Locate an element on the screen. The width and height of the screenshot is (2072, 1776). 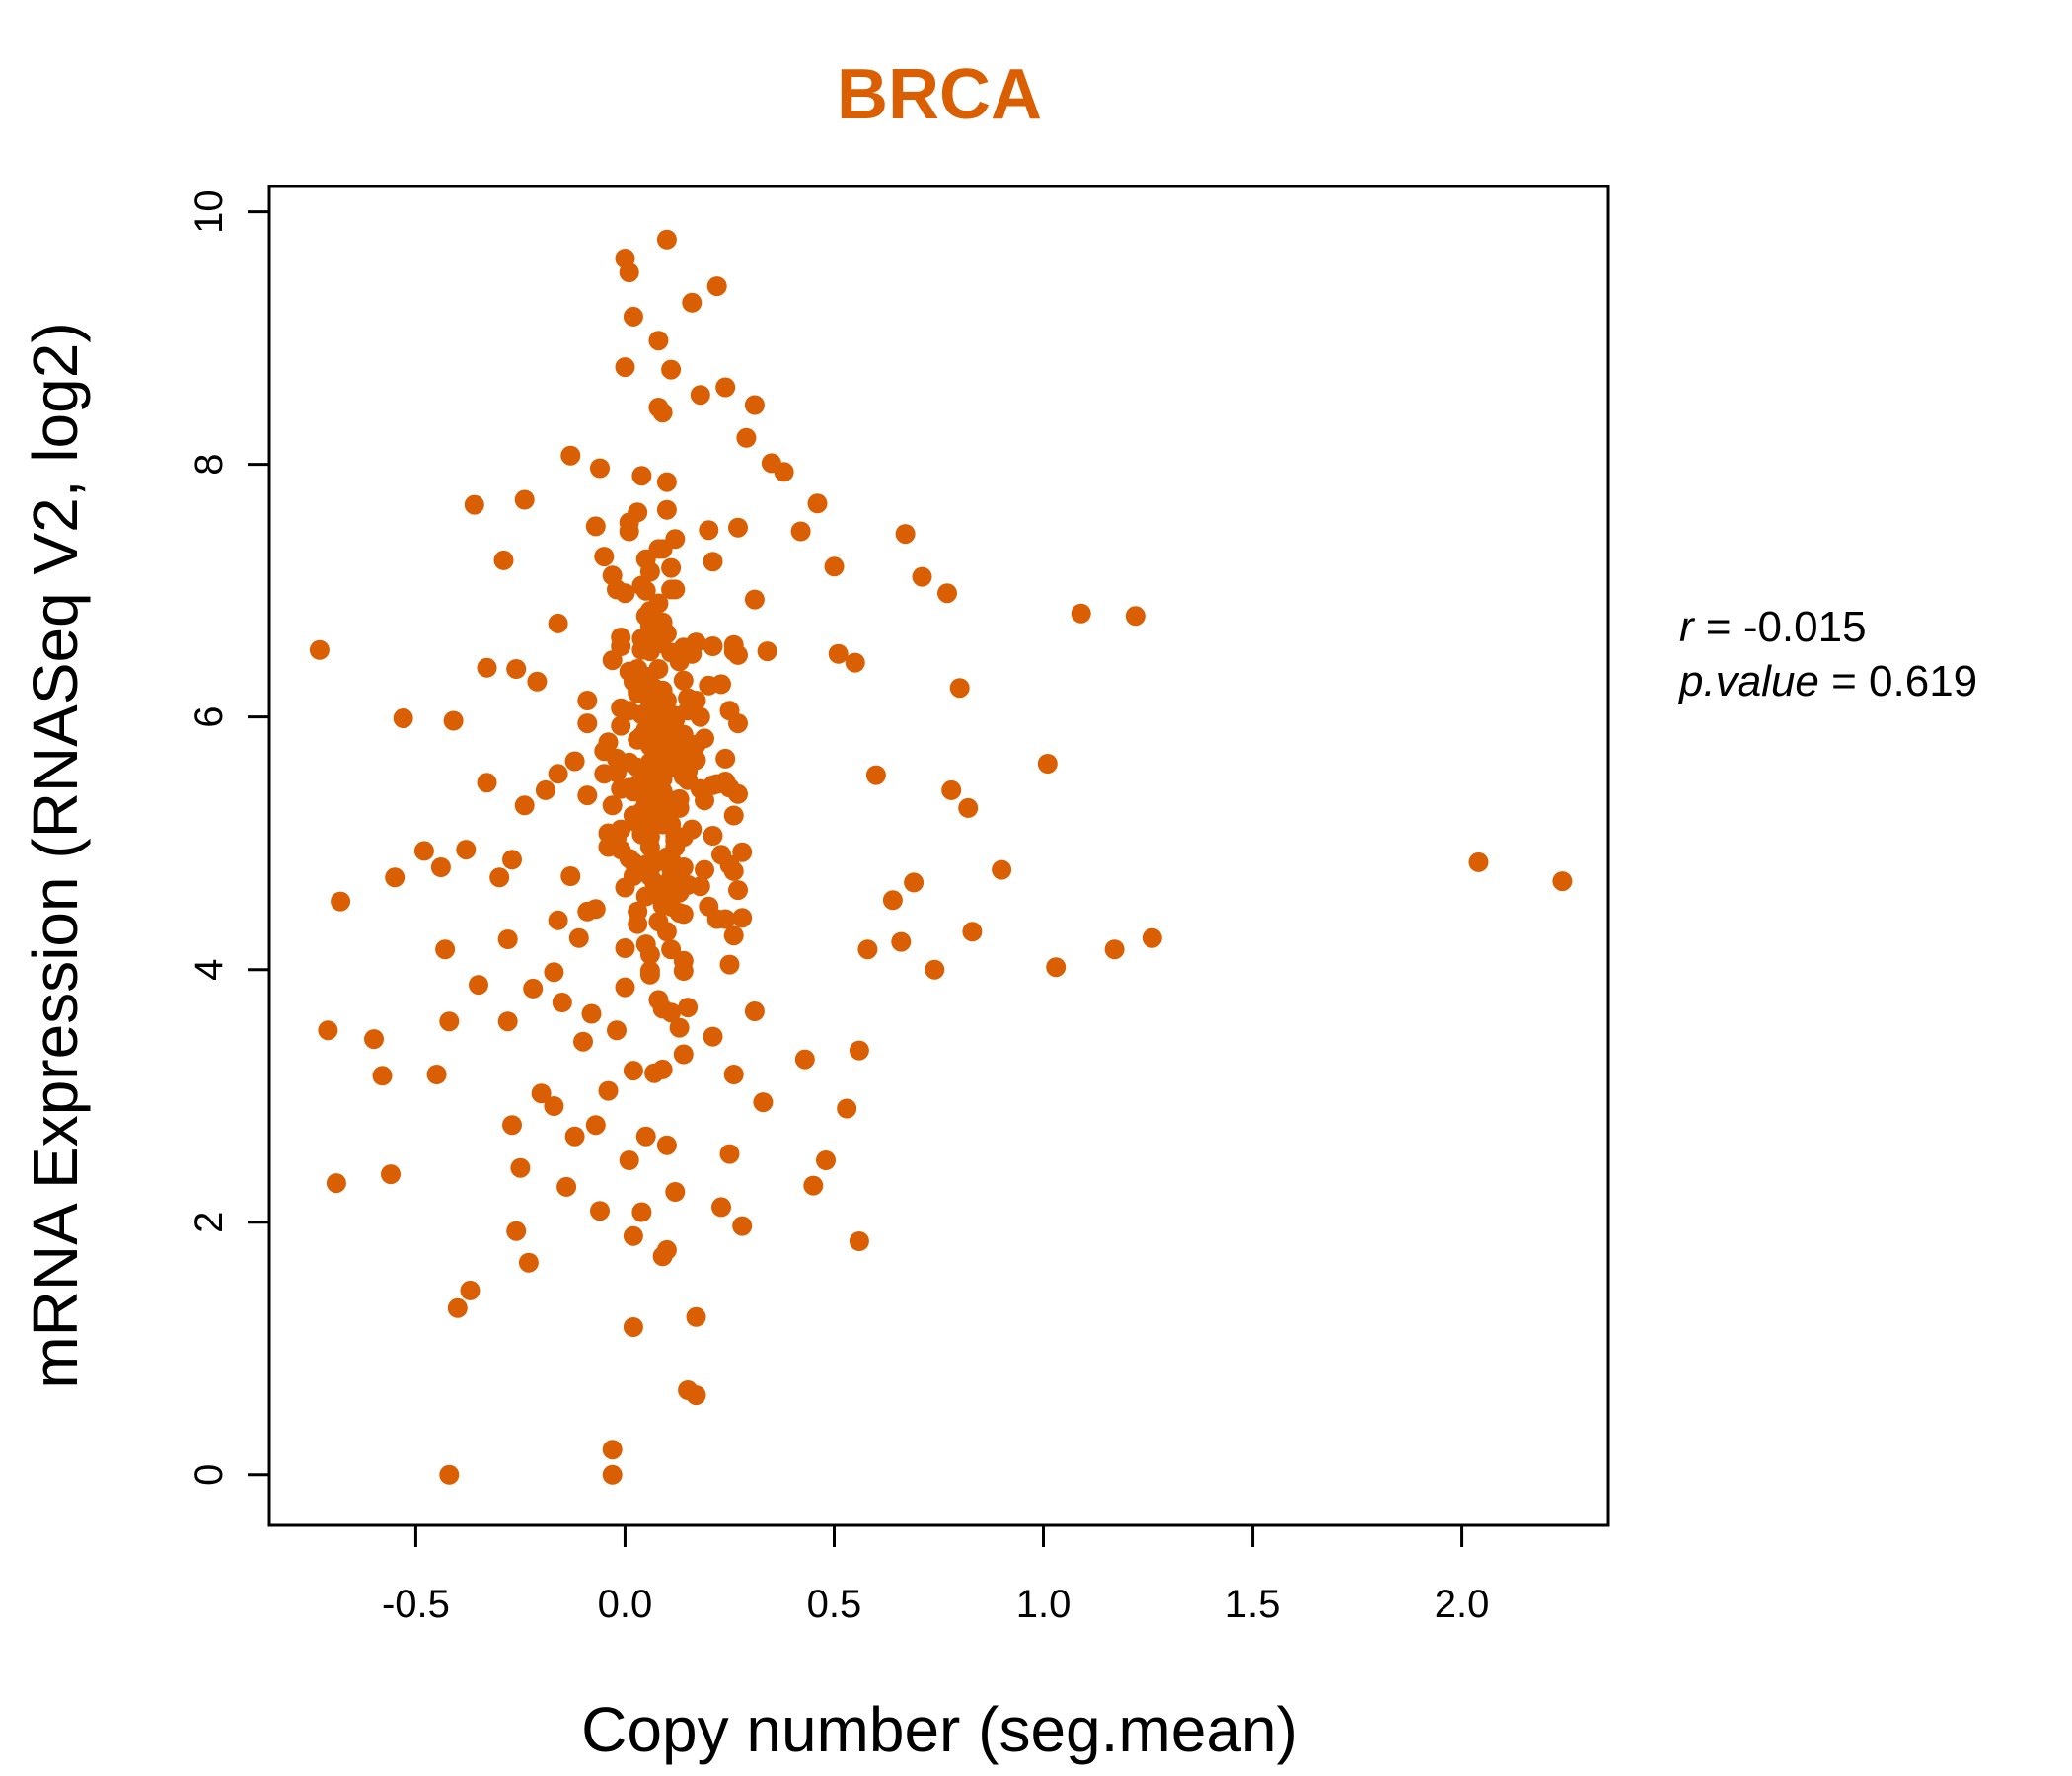
x-tick-label: -0.5 is located at coordinates (416, 1604).